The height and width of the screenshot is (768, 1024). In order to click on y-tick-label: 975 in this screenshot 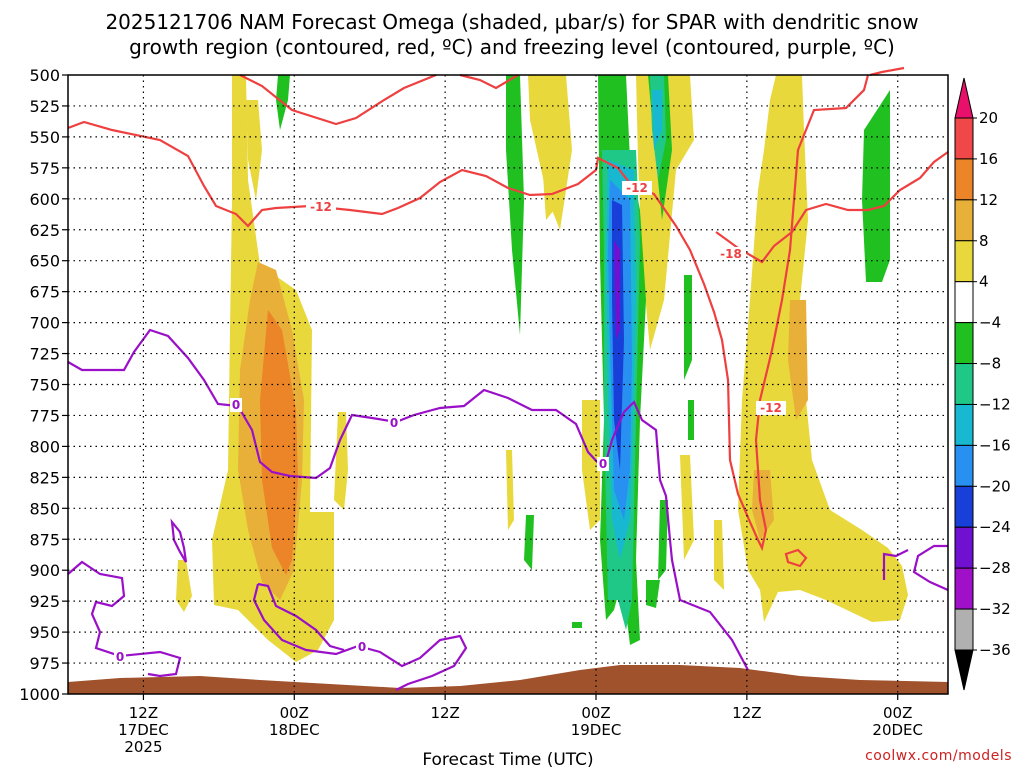, I will do `click(44, 663)`.